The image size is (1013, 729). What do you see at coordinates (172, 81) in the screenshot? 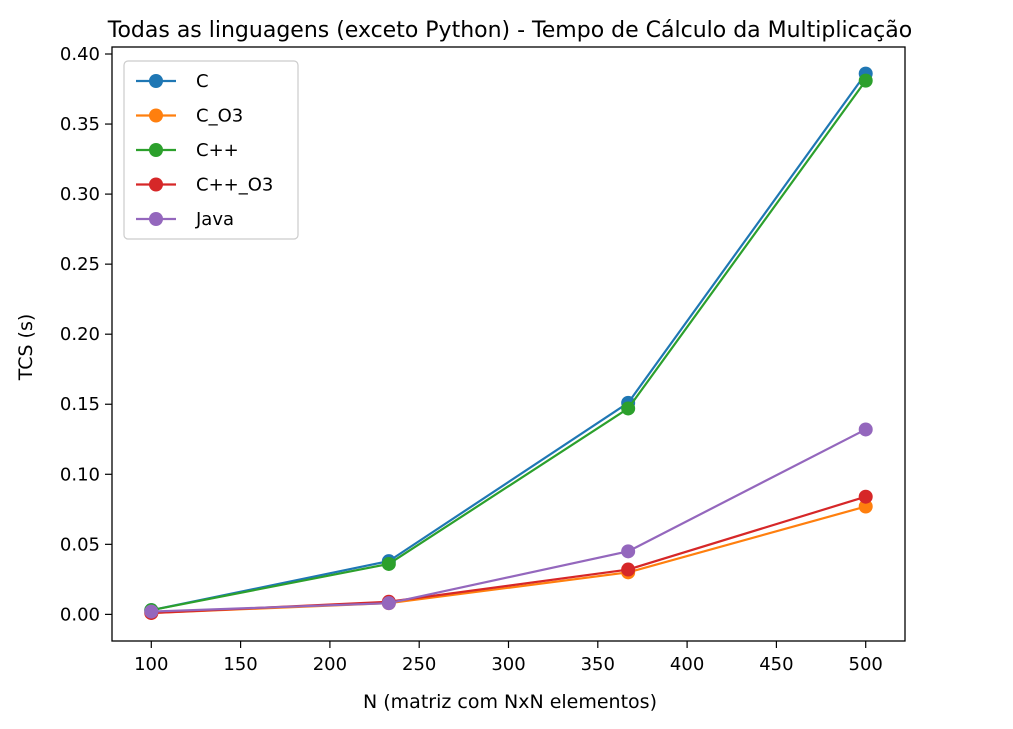
I see `legend-item: C` at bounding box center [172, 81].